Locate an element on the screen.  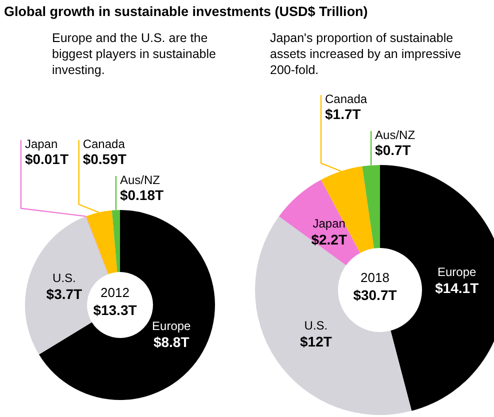
text: $30.7T is located at coordinates (375, 295).